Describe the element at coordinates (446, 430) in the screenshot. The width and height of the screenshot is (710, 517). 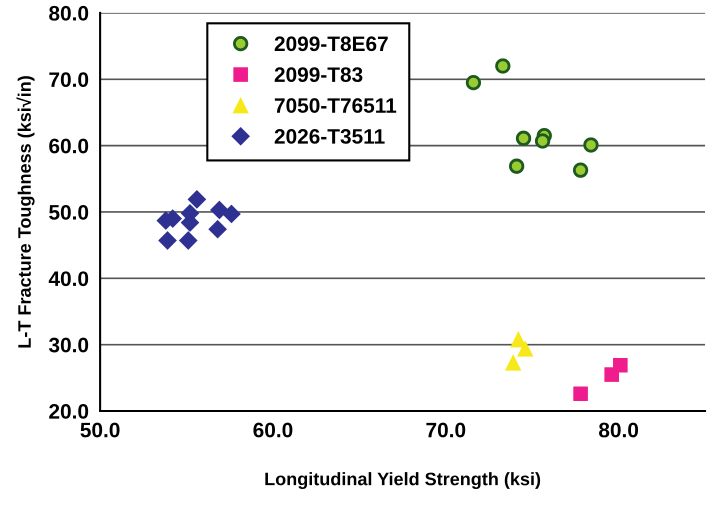
I see `x-tick-label: 70.0` at that location.